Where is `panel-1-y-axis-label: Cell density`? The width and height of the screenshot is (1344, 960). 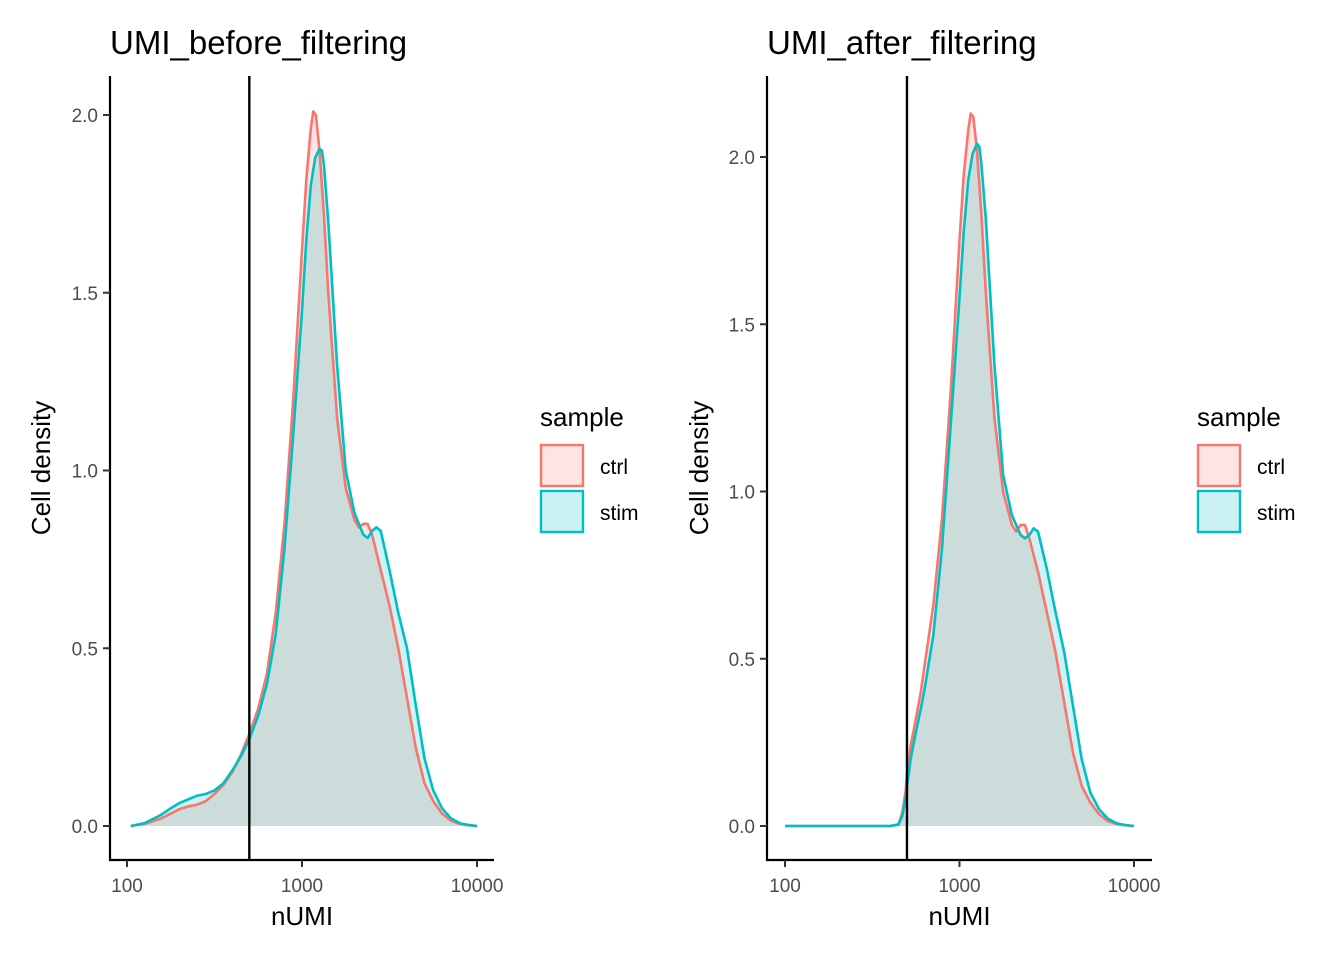 panel-1-y-axis-label: Cell density is located at coordinates (699, 468).